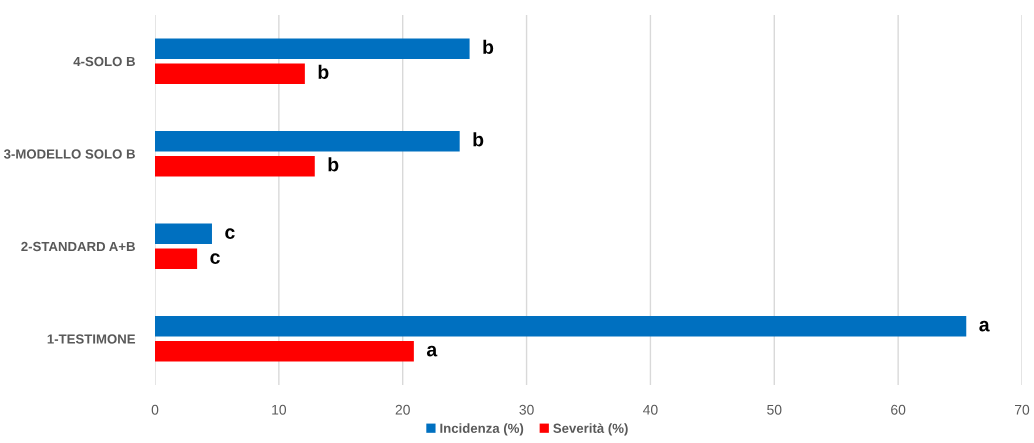 The height and width of the screenshot is (443, 1034). I want to click on y-tick-label: 1-TESTIMONE, so click(91, 339).